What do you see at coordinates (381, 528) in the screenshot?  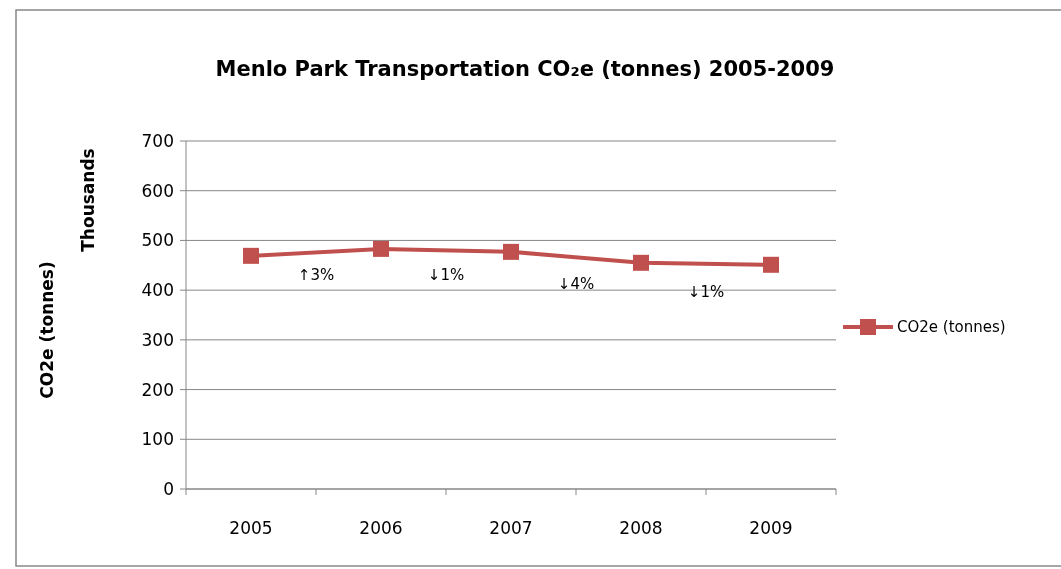 I see `x-tick-label: 2006` at bounding box center [381, 528].